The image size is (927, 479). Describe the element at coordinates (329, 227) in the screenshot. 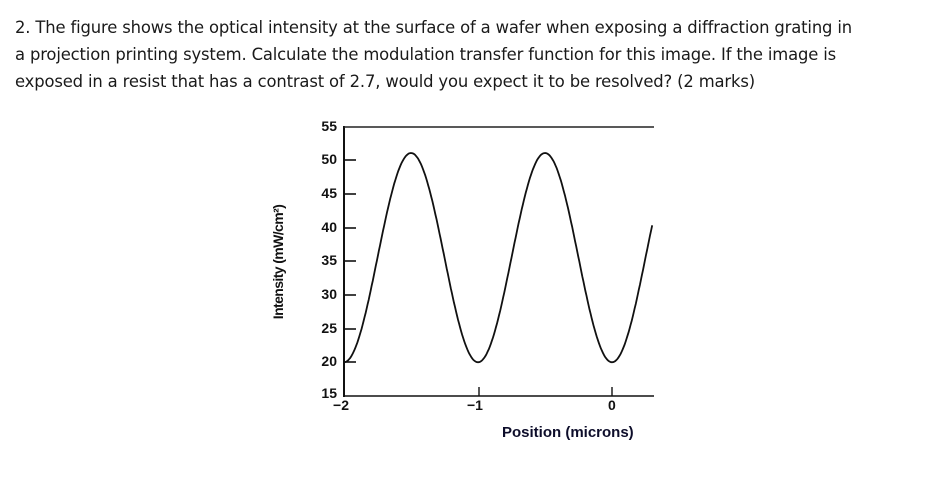

I see `y-tick-40: 40` at that location.